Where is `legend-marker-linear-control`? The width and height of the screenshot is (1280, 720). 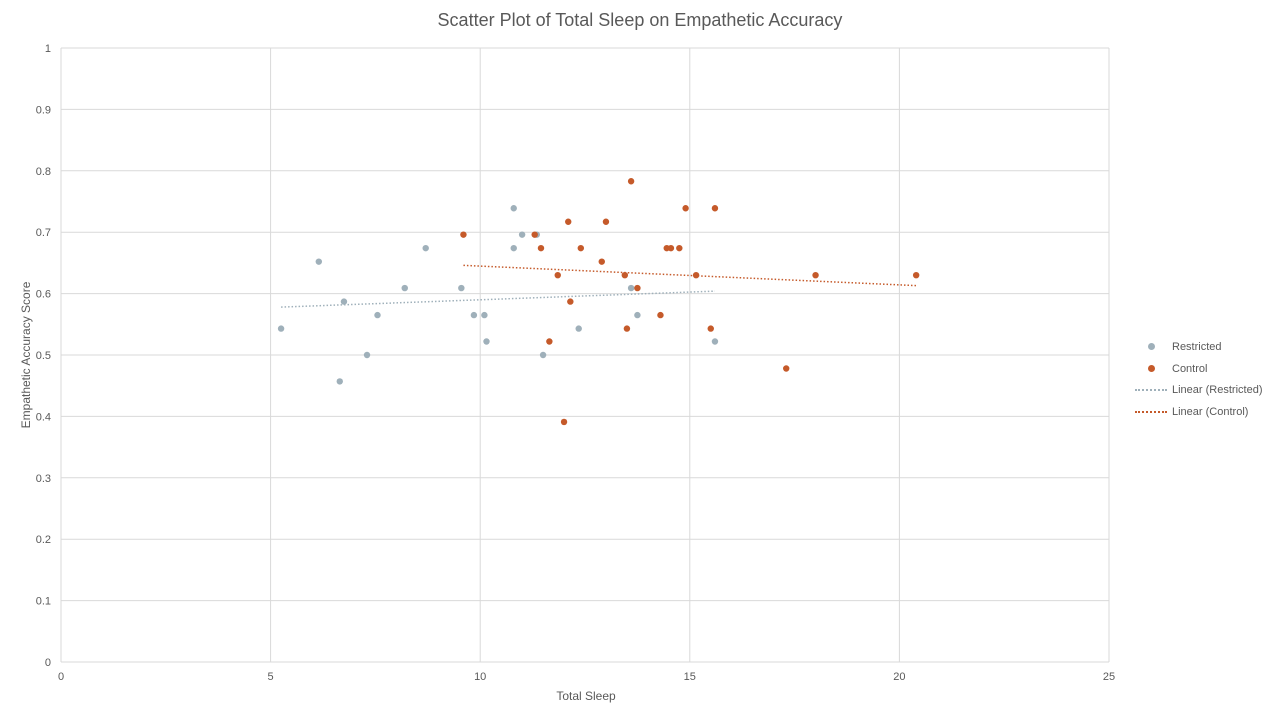
legend-marker-linear-control is located at coordinates (1151, 412).